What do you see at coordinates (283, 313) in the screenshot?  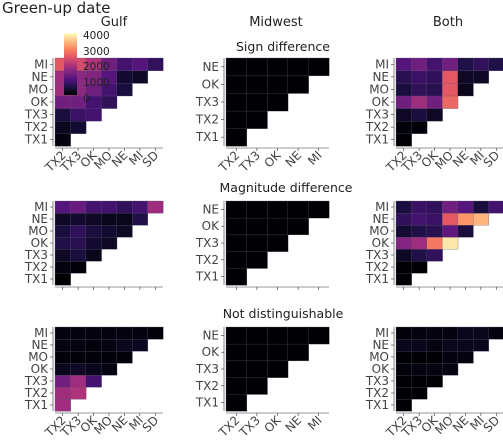 I see `row-title-not-distinguishable: Not distinguishable` at bounding box center [283, 313].